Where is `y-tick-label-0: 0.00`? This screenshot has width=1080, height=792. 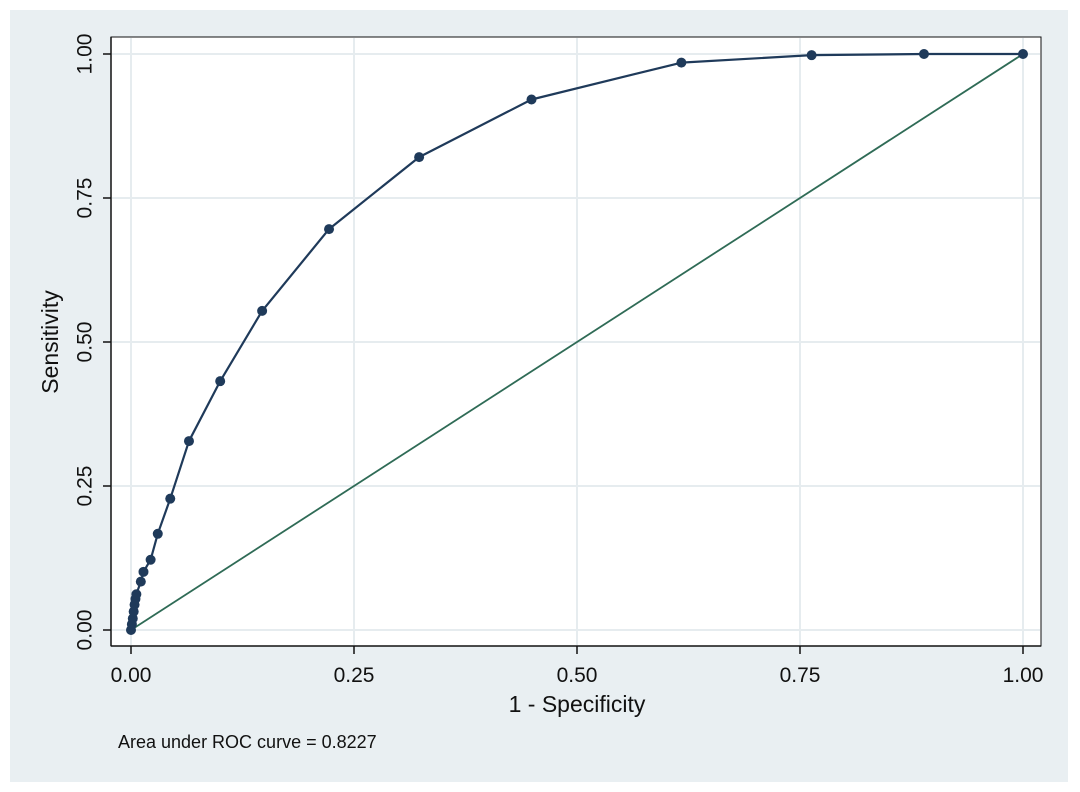
y-tick-label-0: 0.00 is located at coordinates (85, 630).